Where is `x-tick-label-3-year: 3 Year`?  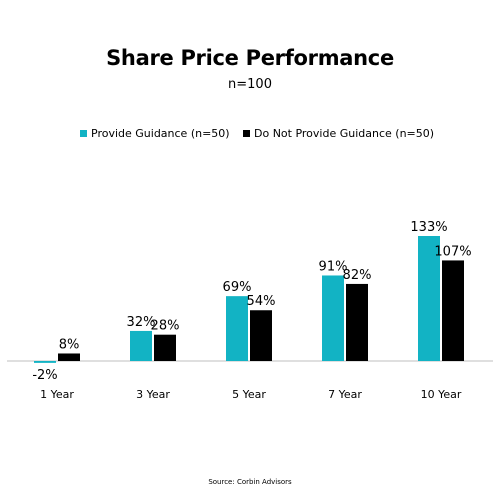
x-tick-label-3-year: 3 Year is located at coordinates (153, 394).